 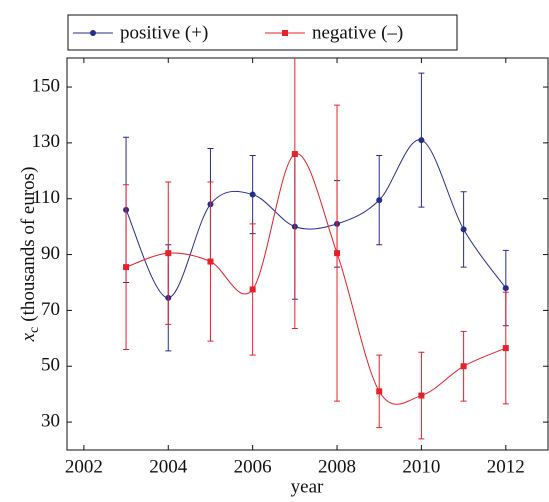 What do you see at coordinates (50, 309) in the screenshot?
I see `y-tick-label: 70` at bounding box center [50, 309].